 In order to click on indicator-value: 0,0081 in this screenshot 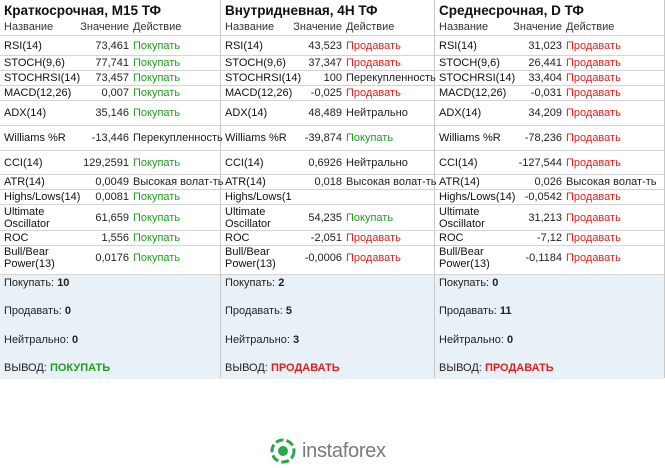, I will do `click(112, 197)`.